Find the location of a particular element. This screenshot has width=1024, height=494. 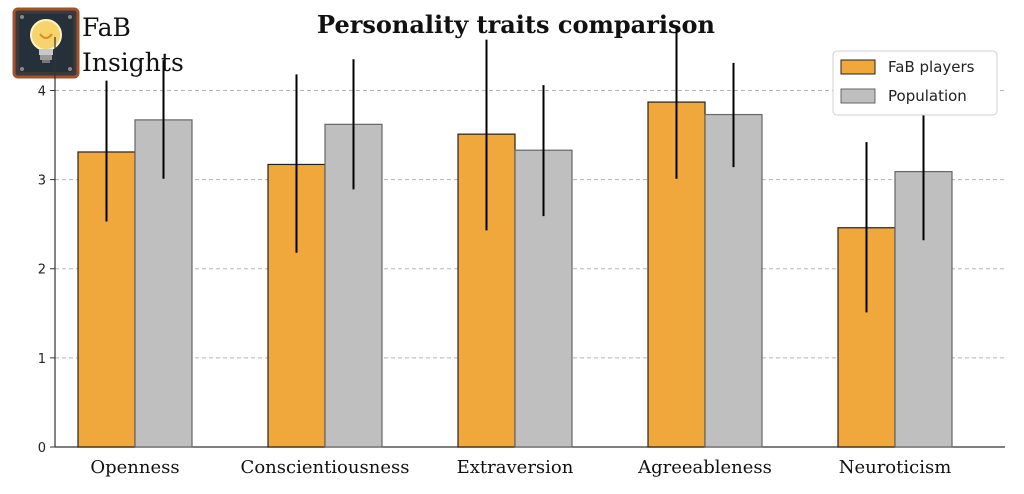

y-tick-label: 3 is located at coordinates (42, 181).